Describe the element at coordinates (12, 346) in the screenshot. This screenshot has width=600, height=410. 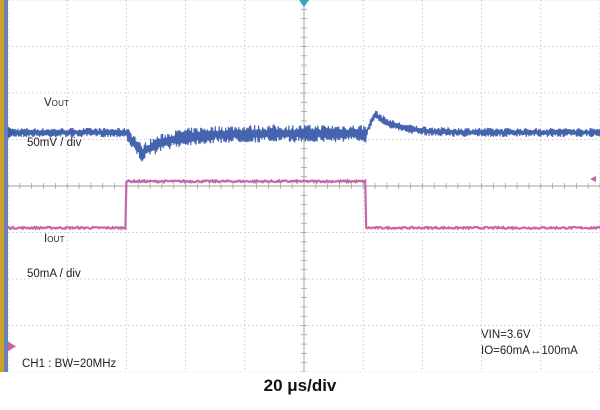
I see `ch2-ground-marker` at that location.